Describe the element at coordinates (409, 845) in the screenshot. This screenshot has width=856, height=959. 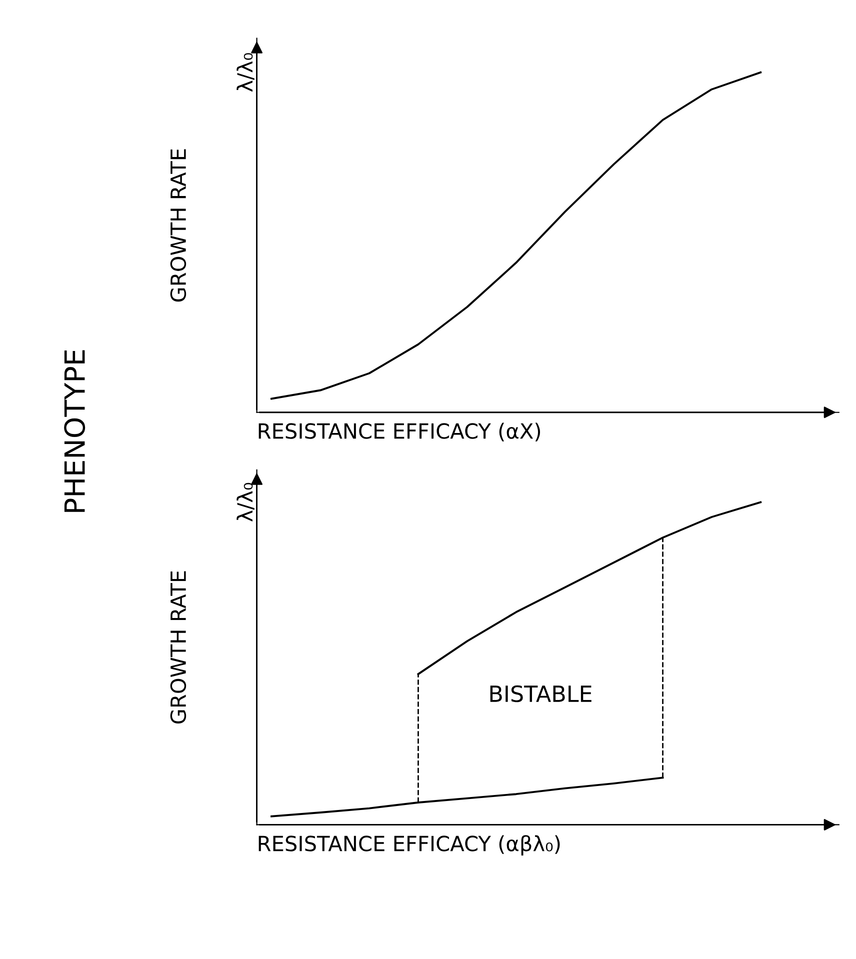
I see `x-axis-title: RESISTANCE EFFICACY (αβλ₀)` at that location.